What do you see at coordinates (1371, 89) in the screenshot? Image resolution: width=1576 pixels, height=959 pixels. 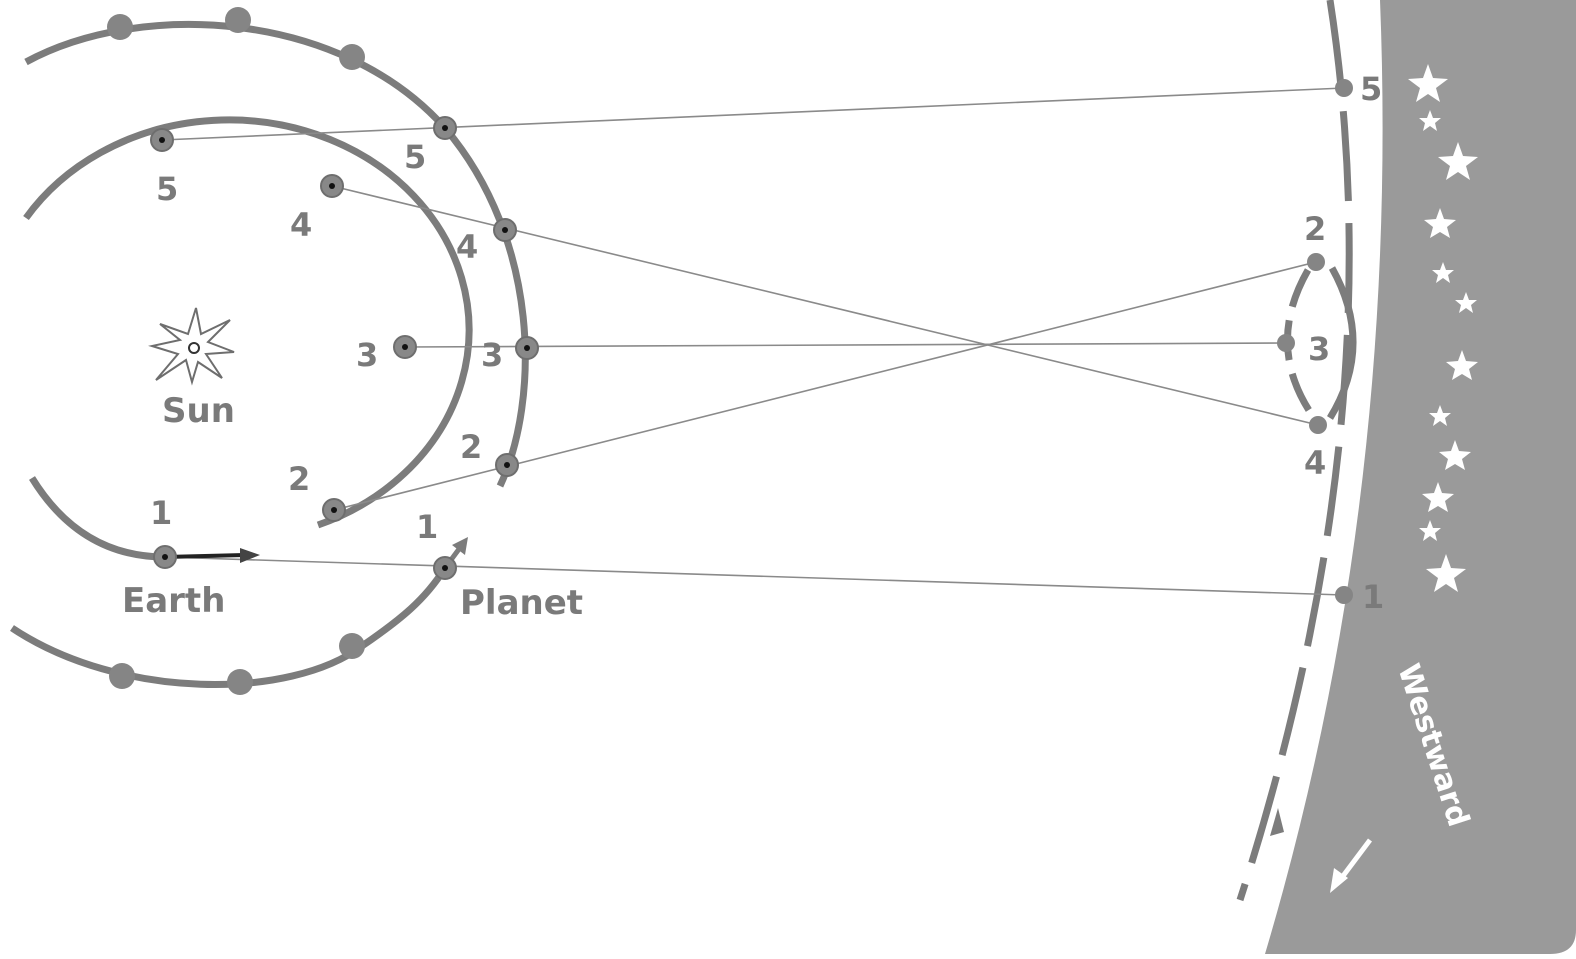 I see `sky-position-label-5: 5` at bounding box center [1371, 89].